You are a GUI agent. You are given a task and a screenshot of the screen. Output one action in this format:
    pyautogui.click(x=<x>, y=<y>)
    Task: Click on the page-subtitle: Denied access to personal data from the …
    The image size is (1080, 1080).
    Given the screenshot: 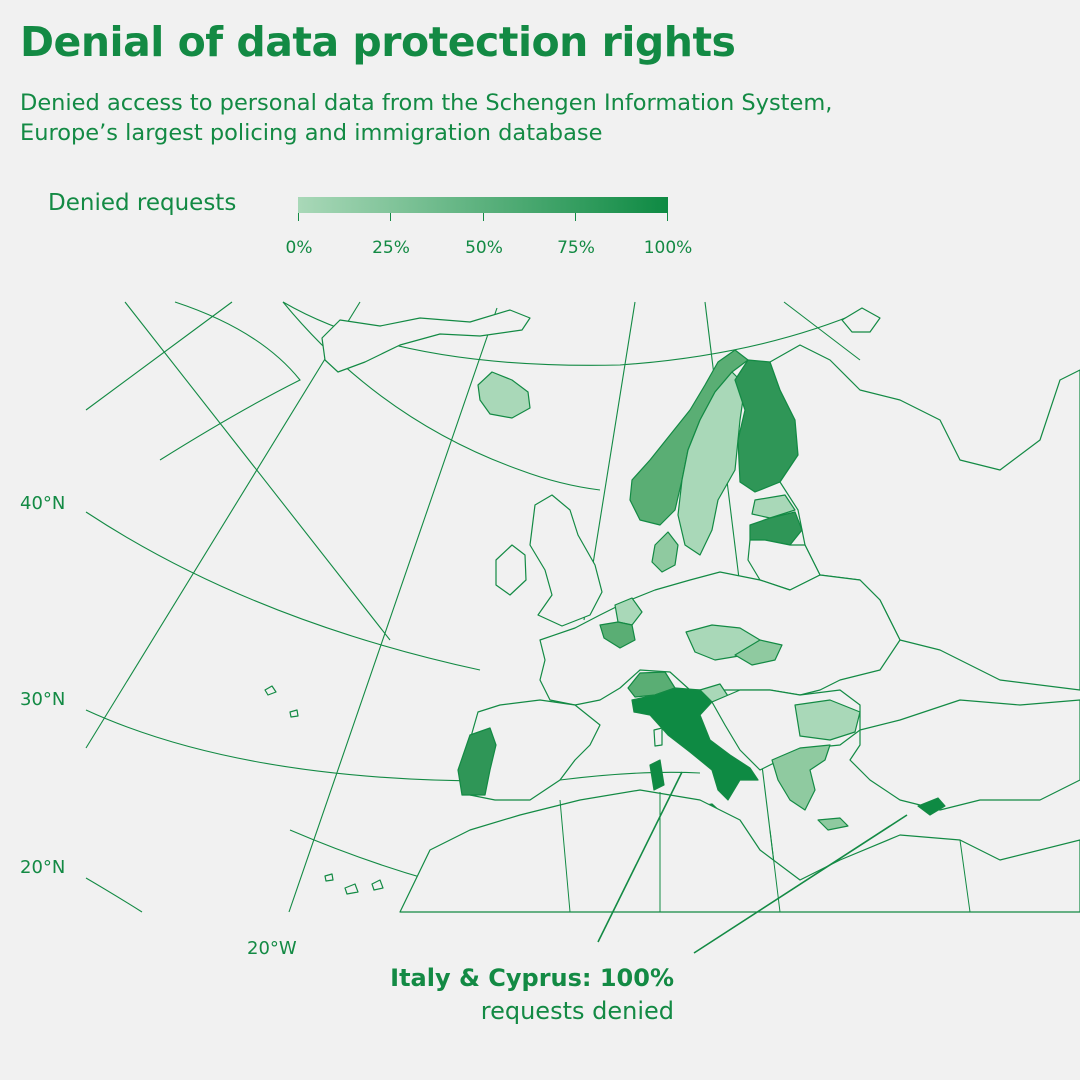 What is the action you would take?
    pyautogui.click(x=426, y=118)
    